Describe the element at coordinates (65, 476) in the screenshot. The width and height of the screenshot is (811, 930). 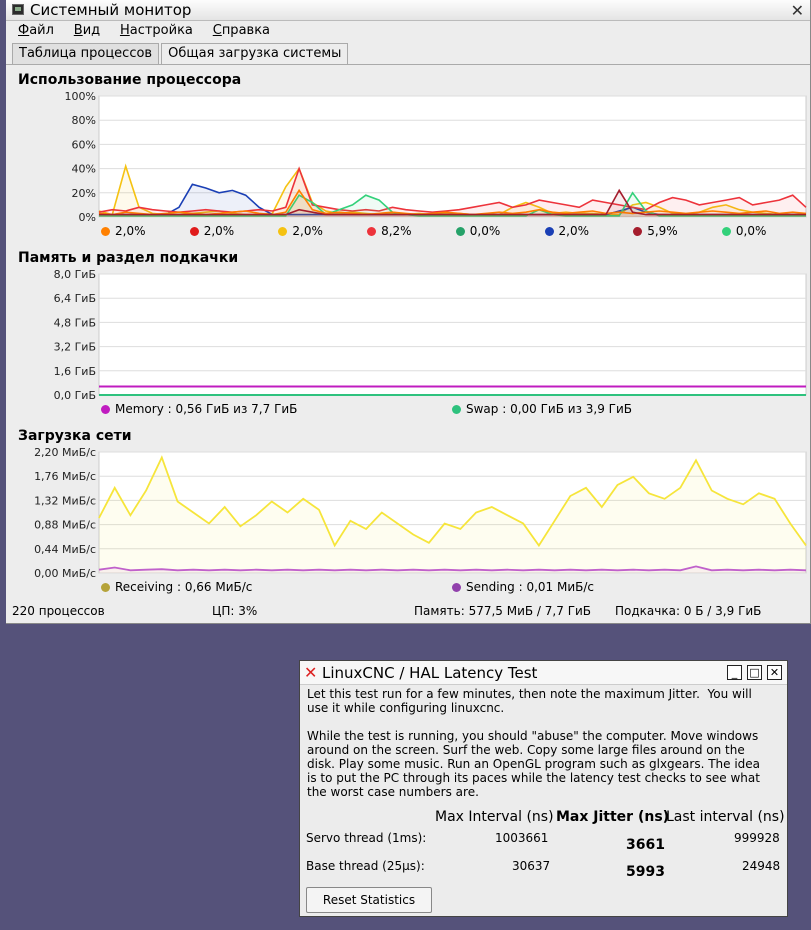
I see `y-tick-label: 1,76 МиБ/с` at that location.